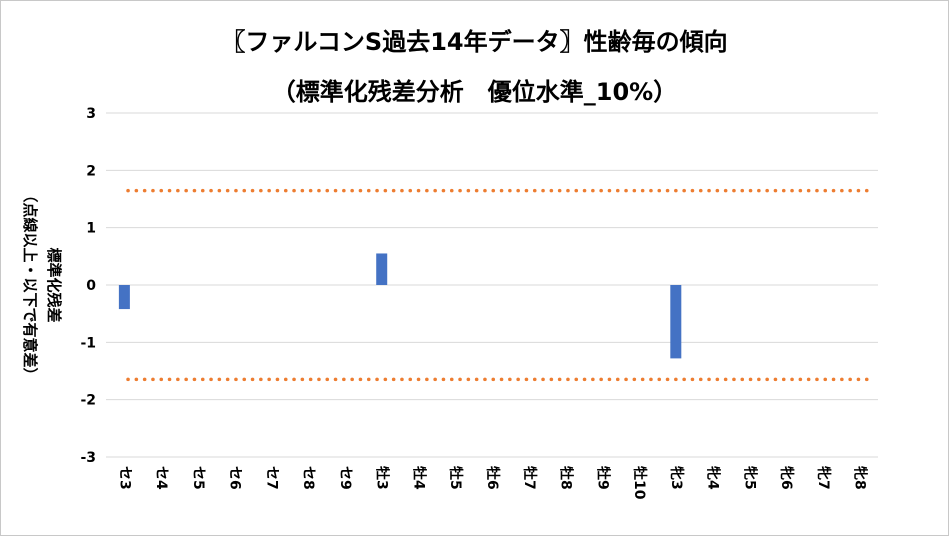  What do you see at coordinates (602, 478) in the screenshot?
I see `x-tick-label: 牡9` at bounding box center [602, 478].